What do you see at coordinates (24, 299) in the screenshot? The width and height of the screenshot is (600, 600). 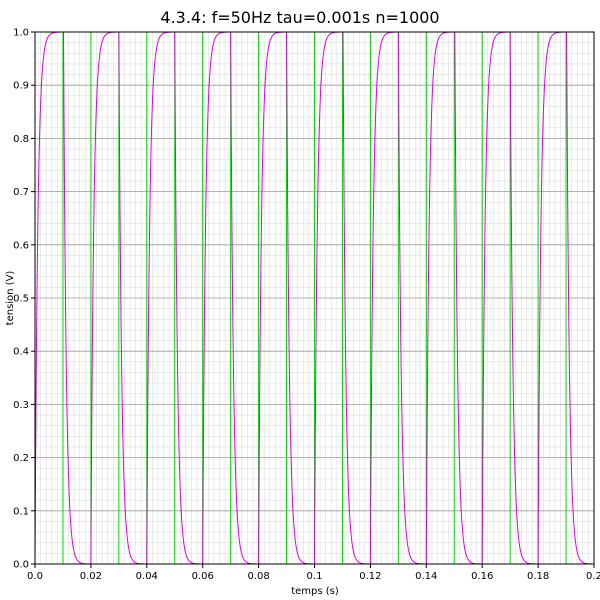 I see `y-axis-ticks: 0.00.10.20.30.40.50.60.70.80.91.0` at bounding box center [24, 299].